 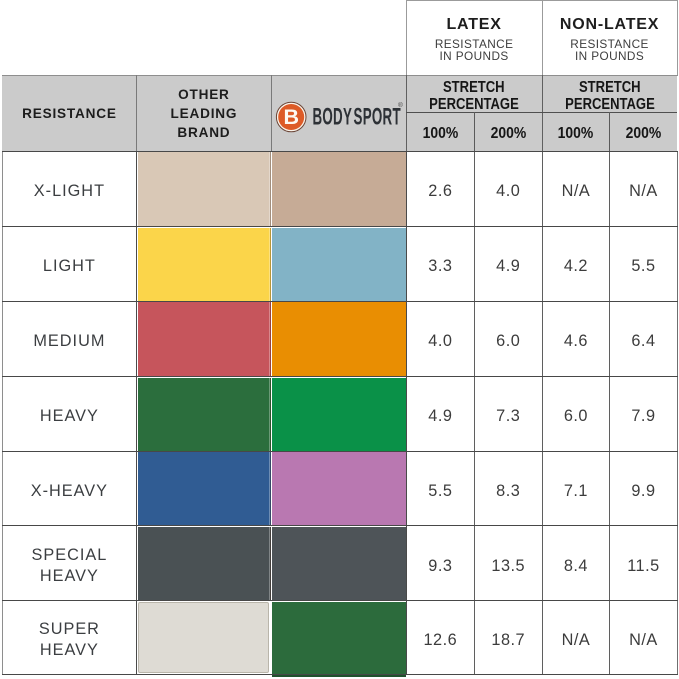 What do you see at coordinates (357, 116) in the screenshot?
I see `svg-text: BODY SPORT` at bounding box center [357, 116].